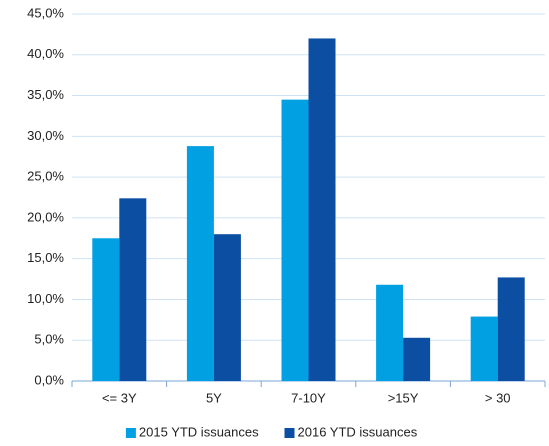 Image resolution: width=549 pixels, height=446 pixels. I want to click on legend-label: 2015 YTD issuances, so click(199, 431).